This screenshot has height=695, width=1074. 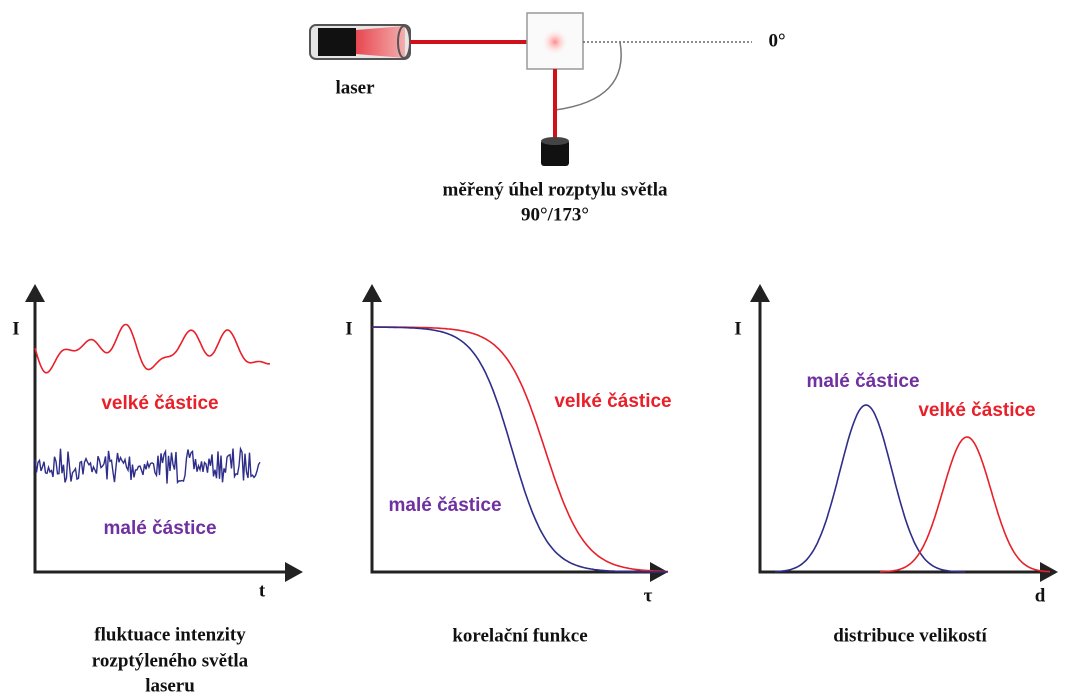 What do you see at coordinates (262, 590) in the screenshot?
I see `x-axis-label: t` at bounding box center [262, 590].